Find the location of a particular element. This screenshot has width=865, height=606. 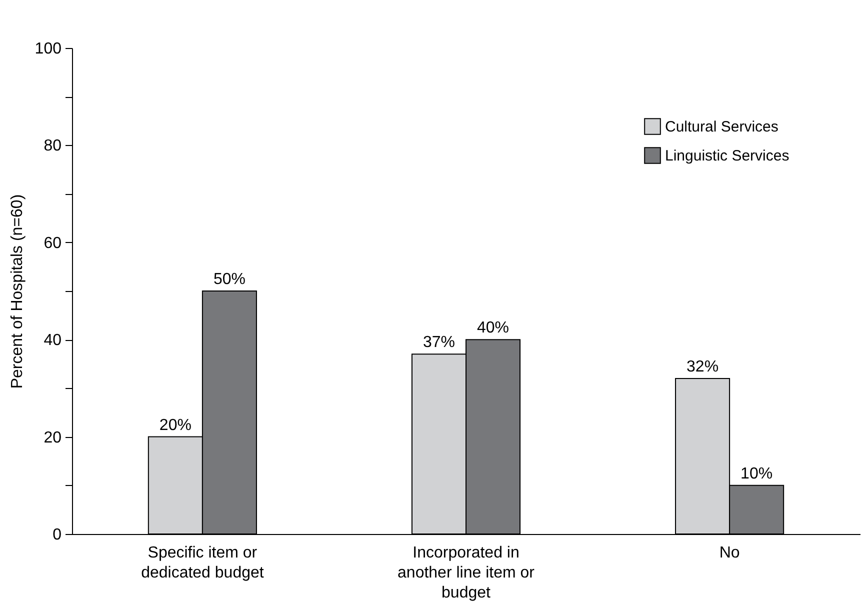

data-label: 40% is located at coordinates (493, 328).